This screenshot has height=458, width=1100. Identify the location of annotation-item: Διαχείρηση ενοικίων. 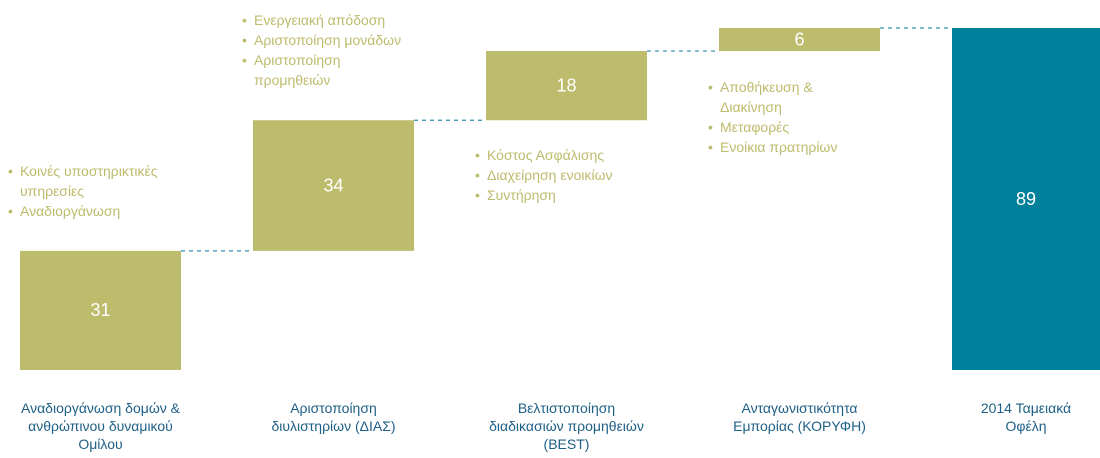
(564, 175).